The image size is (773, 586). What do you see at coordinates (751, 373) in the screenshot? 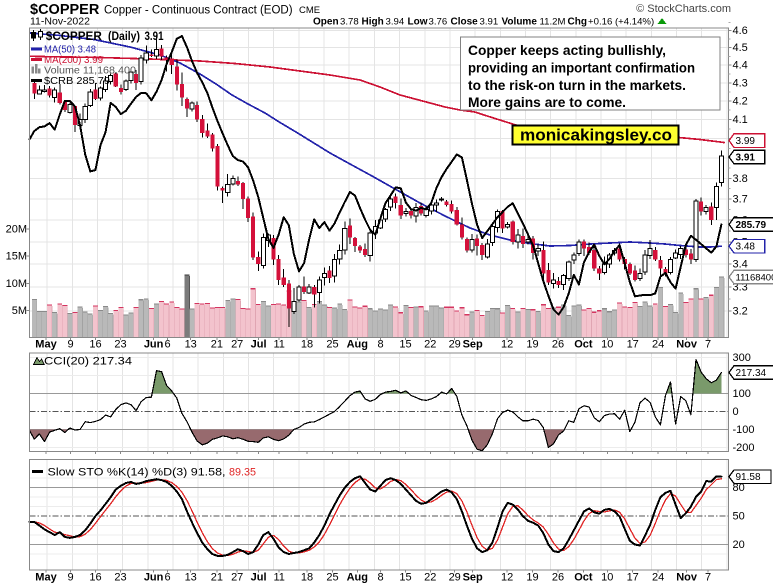
I see `svg-text: 217.34` at bounding box center [751, 373].